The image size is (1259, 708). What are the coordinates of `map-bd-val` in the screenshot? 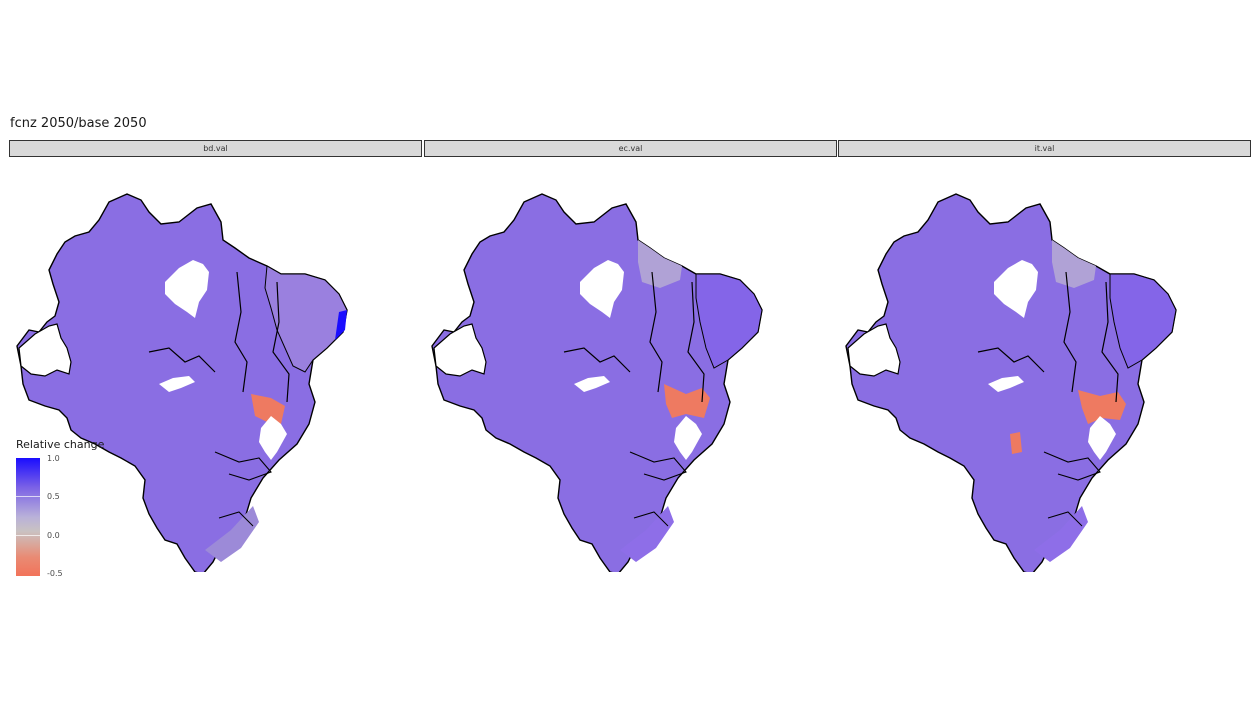 It's located at (182, 382).